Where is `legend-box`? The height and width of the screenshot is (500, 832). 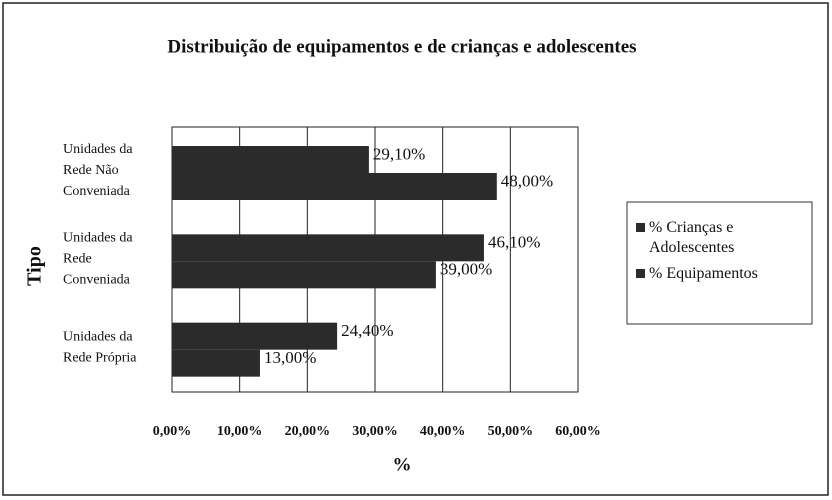
legend-box is located at coordinates (719, 263).